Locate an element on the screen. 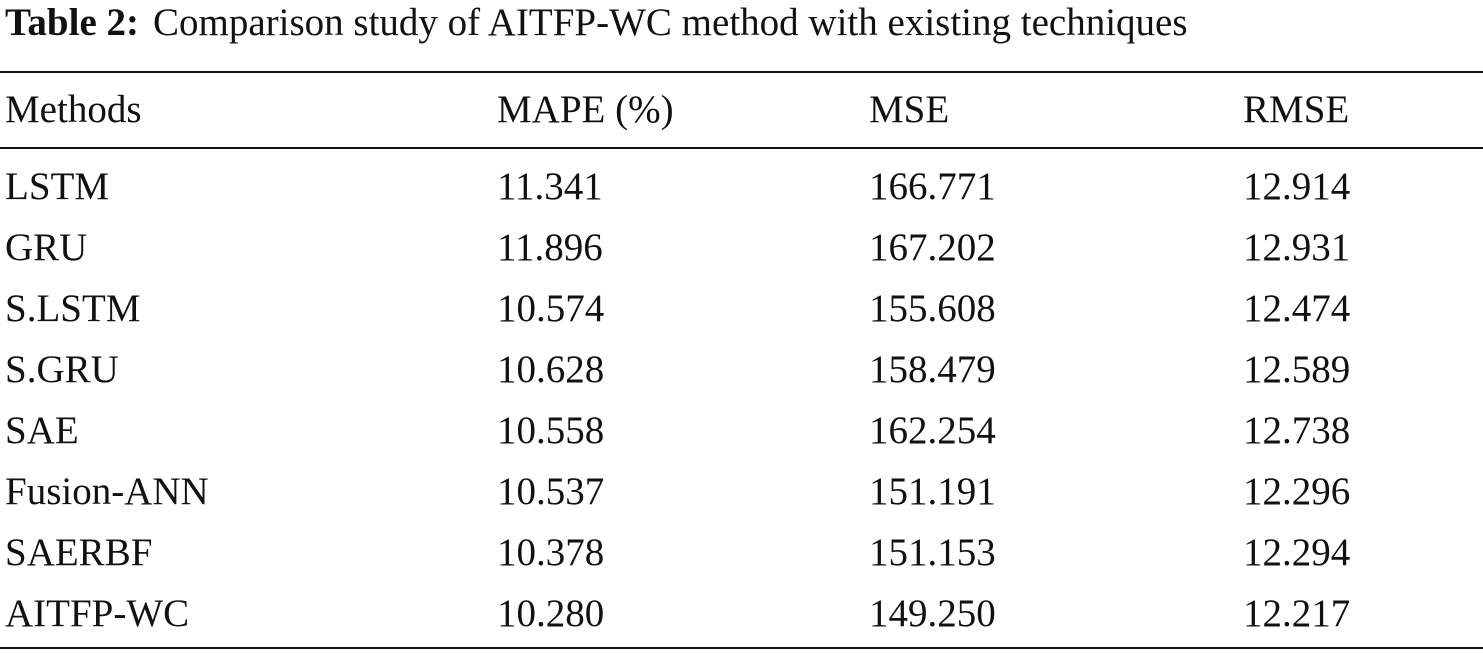  metric-value: 12.217 is located at coordinates (1297, 613).